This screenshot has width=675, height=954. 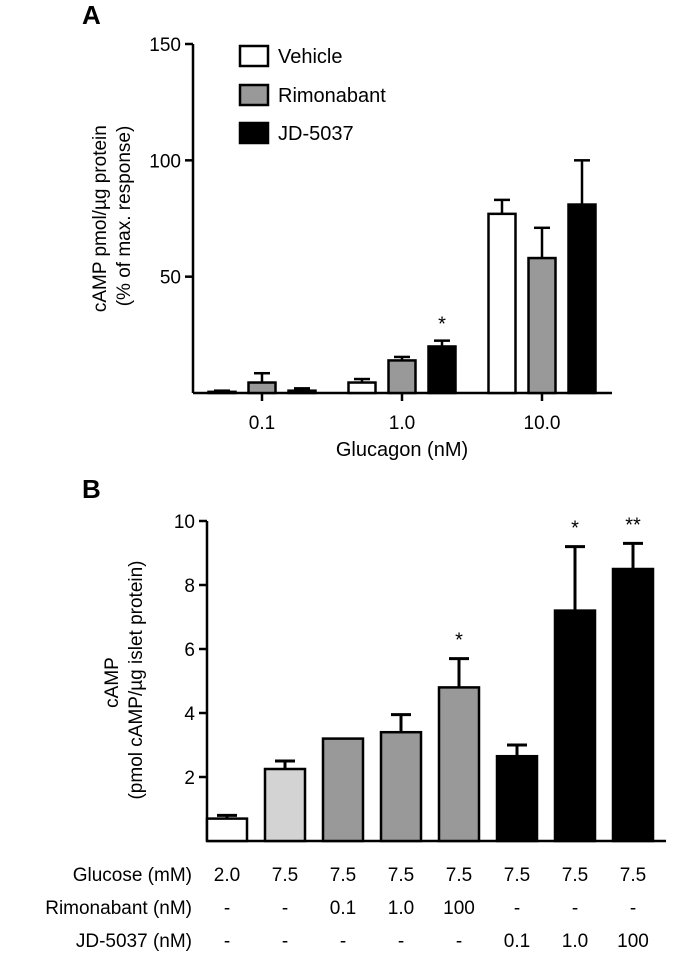 What do you see at coordinates (402, 423) in the screenshot?
I see `panel-a-x-tick-label: 1.0` at bounding box center [402, 423].